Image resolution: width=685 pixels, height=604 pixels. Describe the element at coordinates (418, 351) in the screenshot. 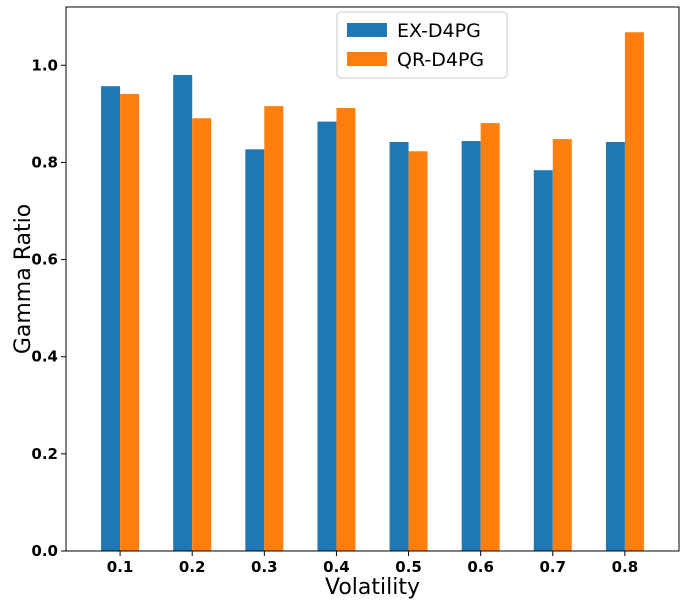

I see `bar-qr-d4pg-0.5` at that location.